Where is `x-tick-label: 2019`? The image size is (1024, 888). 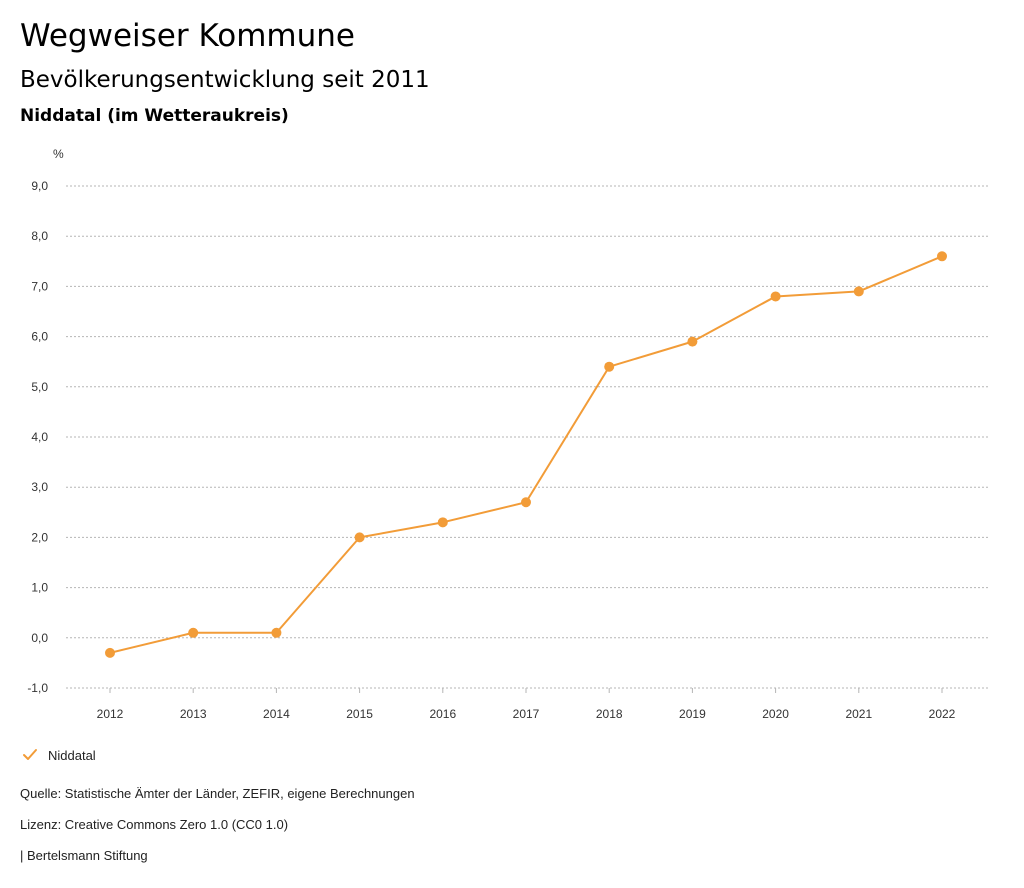
x-tick-label: 2019 is located at coordinates (692, 714).